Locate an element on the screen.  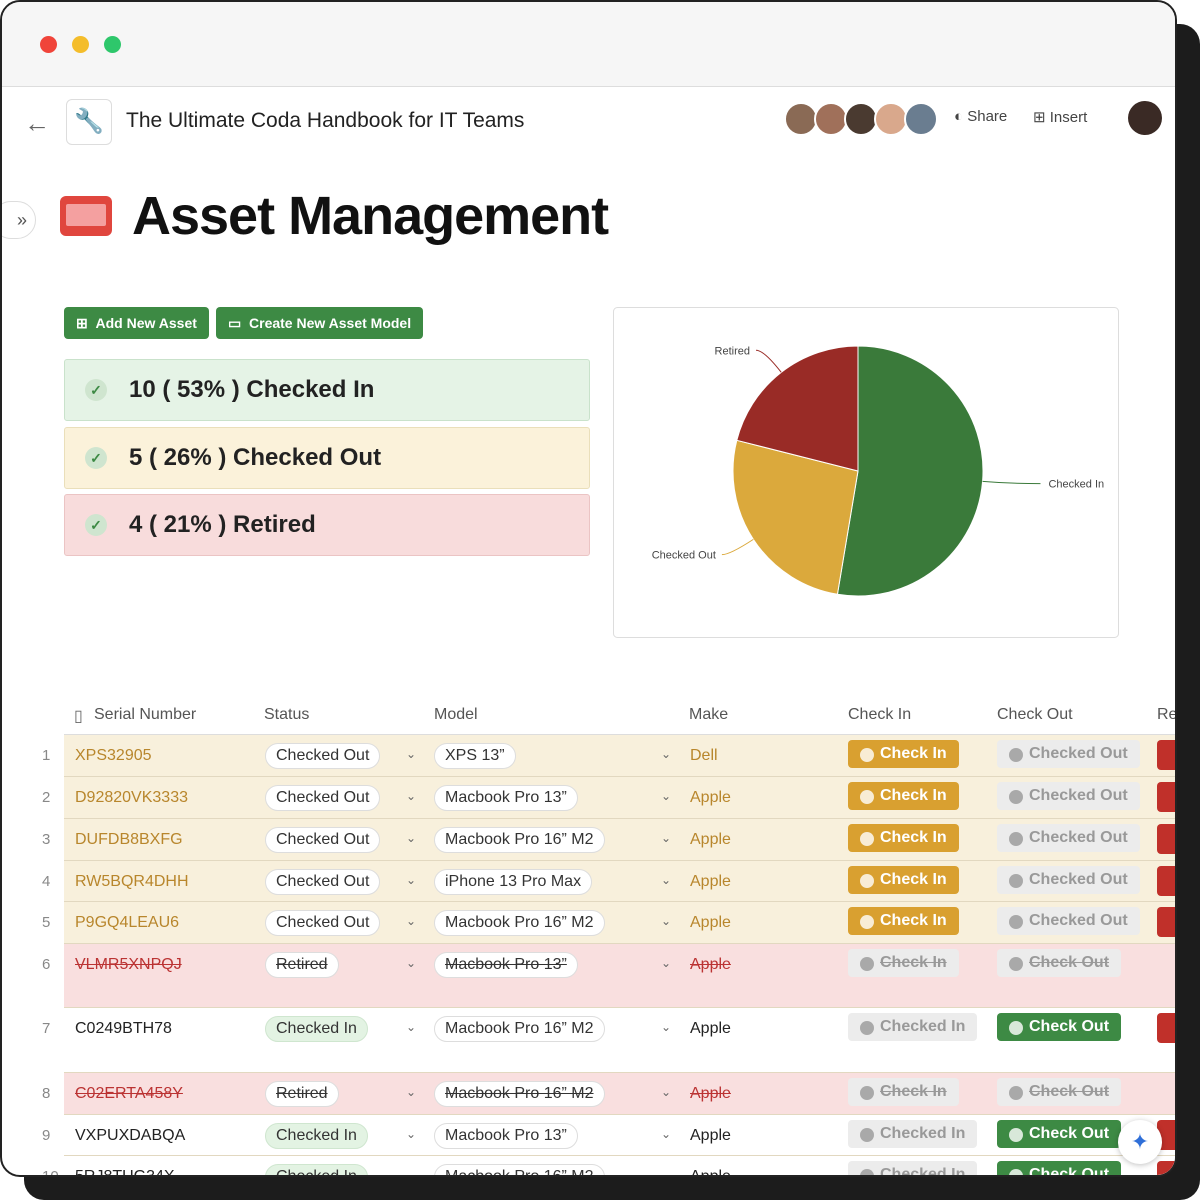
doc-title: The Ultimate Coda Handbook for IT Teams is located at coordinates (325, 120).